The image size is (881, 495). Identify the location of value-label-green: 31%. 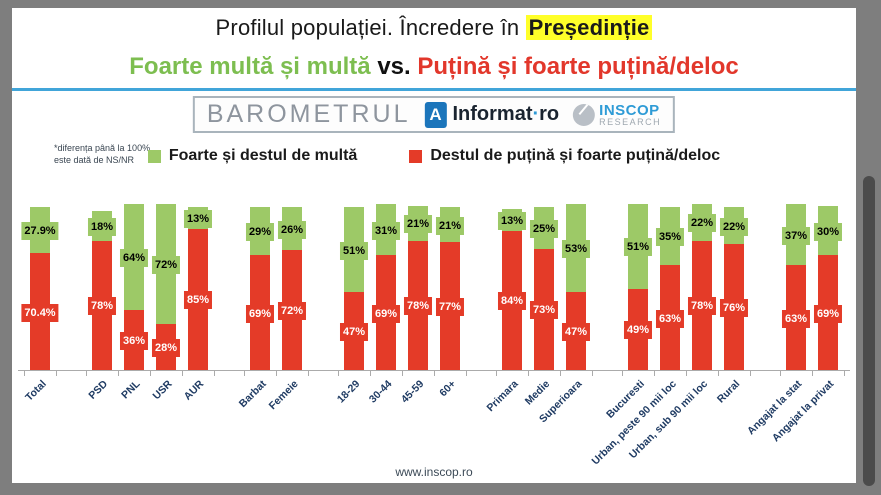
(386, 230).